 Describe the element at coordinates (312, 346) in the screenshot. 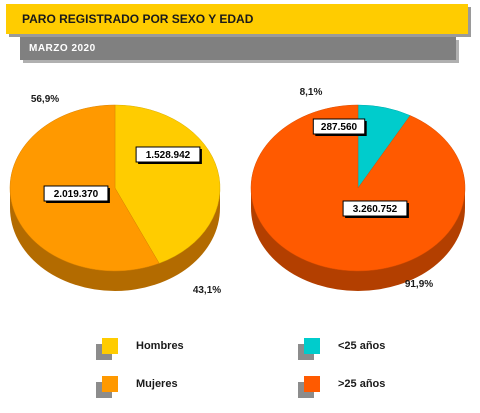

I see `legend-swatch-menor25` at that location.